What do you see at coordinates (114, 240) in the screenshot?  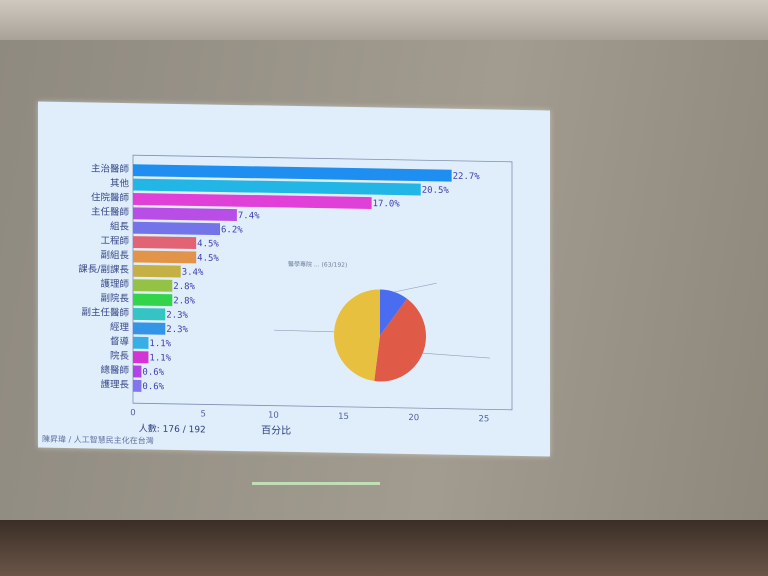 I see `category-label: 工程師` at bounding box center [114, 240].